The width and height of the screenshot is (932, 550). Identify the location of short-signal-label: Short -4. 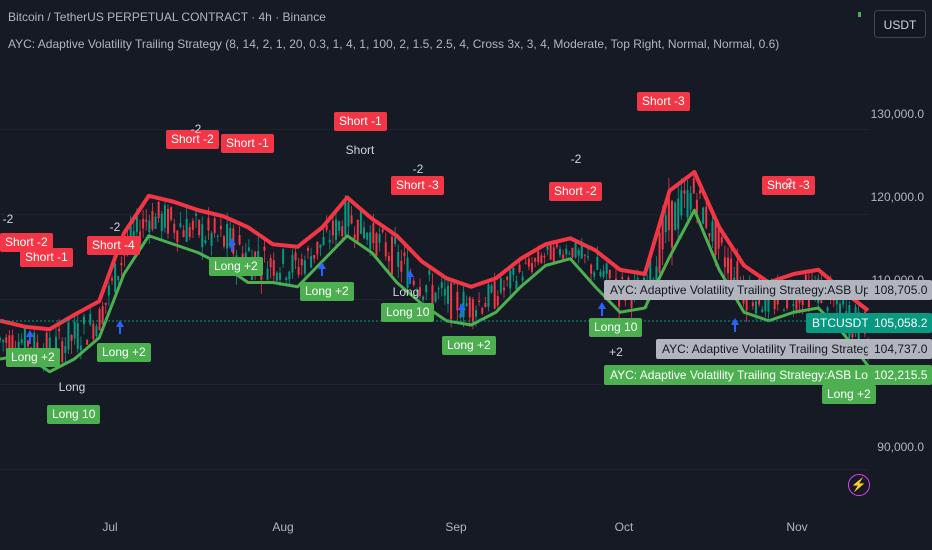
(113, 246).